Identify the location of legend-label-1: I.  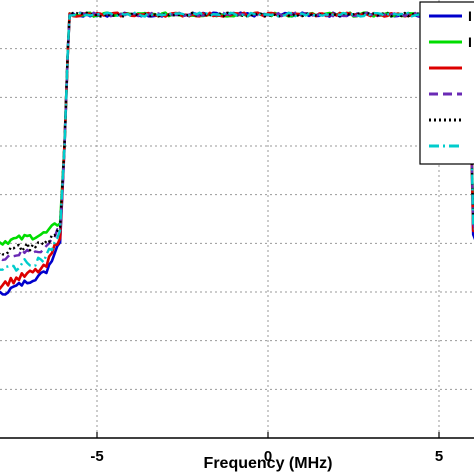
(470, 16).